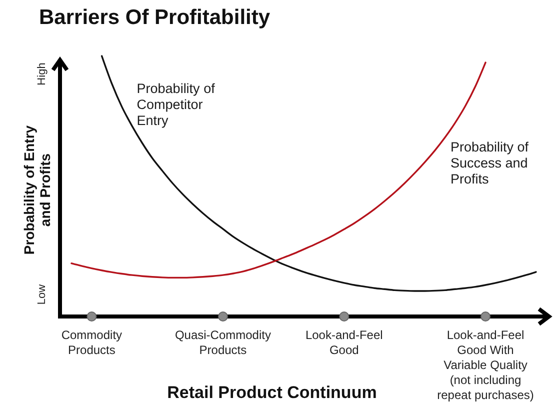  I want to click on x-tick-label: Commodity Products, so click(91, 342).